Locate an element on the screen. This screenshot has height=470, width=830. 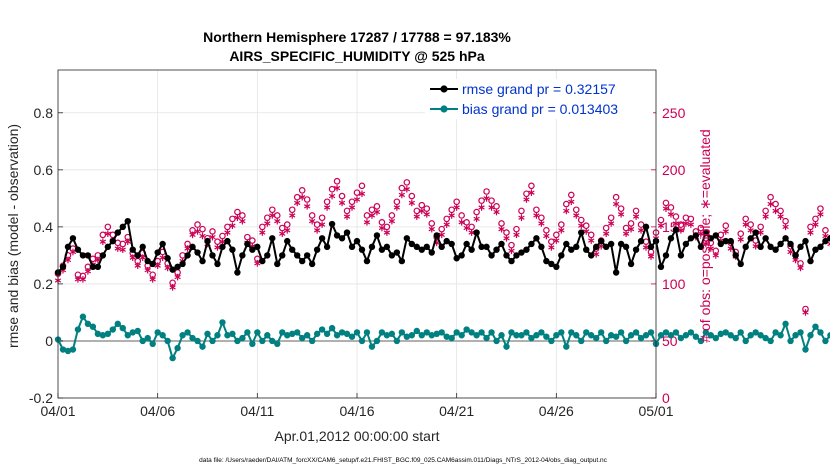
x-tick-label: 04/11 is located at coordinates (257, 411).